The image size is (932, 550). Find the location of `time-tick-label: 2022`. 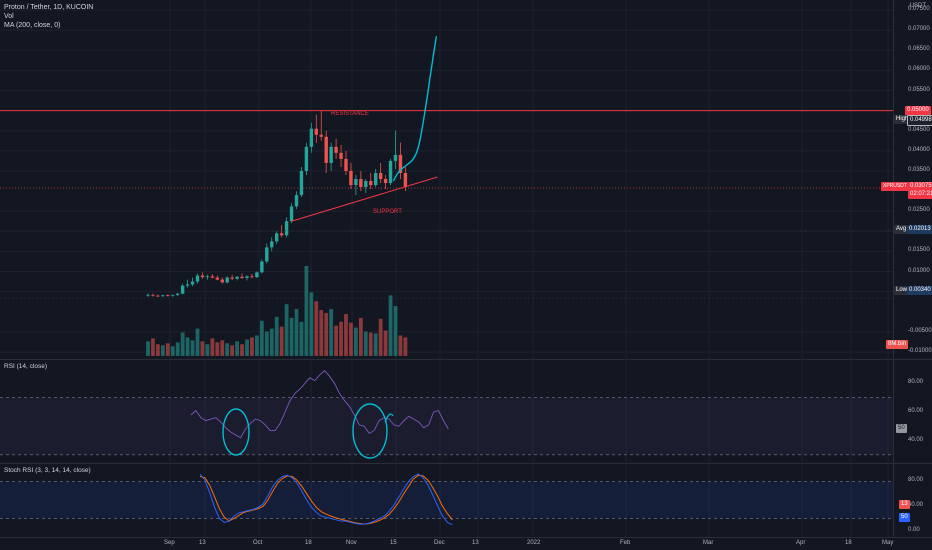

time-tick-label: 2022 is located at coordinates (534, 543).